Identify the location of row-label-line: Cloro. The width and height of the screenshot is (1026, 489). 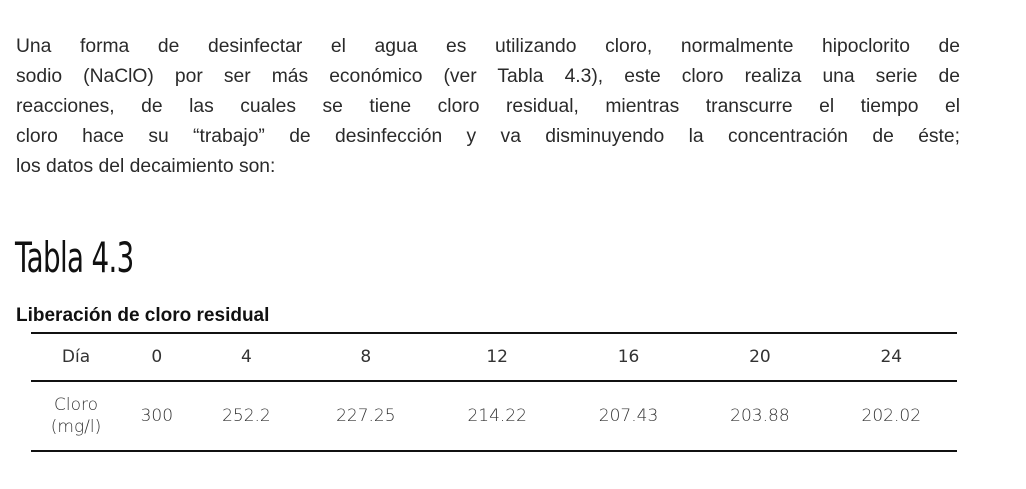
(75, 405).